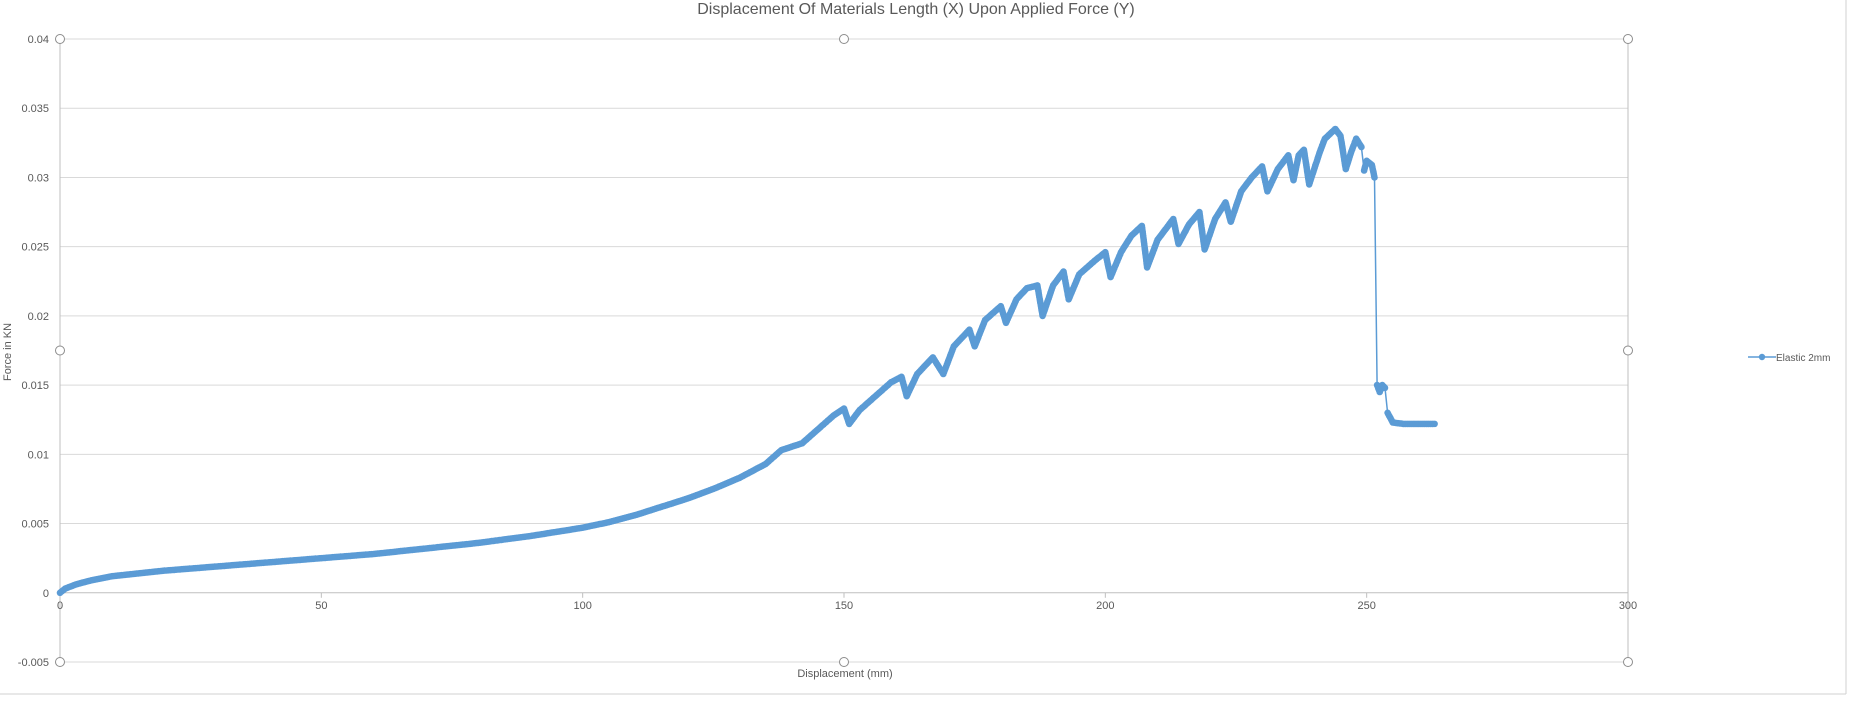 The height and width of the screenshot is (702, 1849). What do you see at coordinates (38, 178) in the screenshot?
I see `y-tick-label: 0.03` at bounding box center [38, 178].